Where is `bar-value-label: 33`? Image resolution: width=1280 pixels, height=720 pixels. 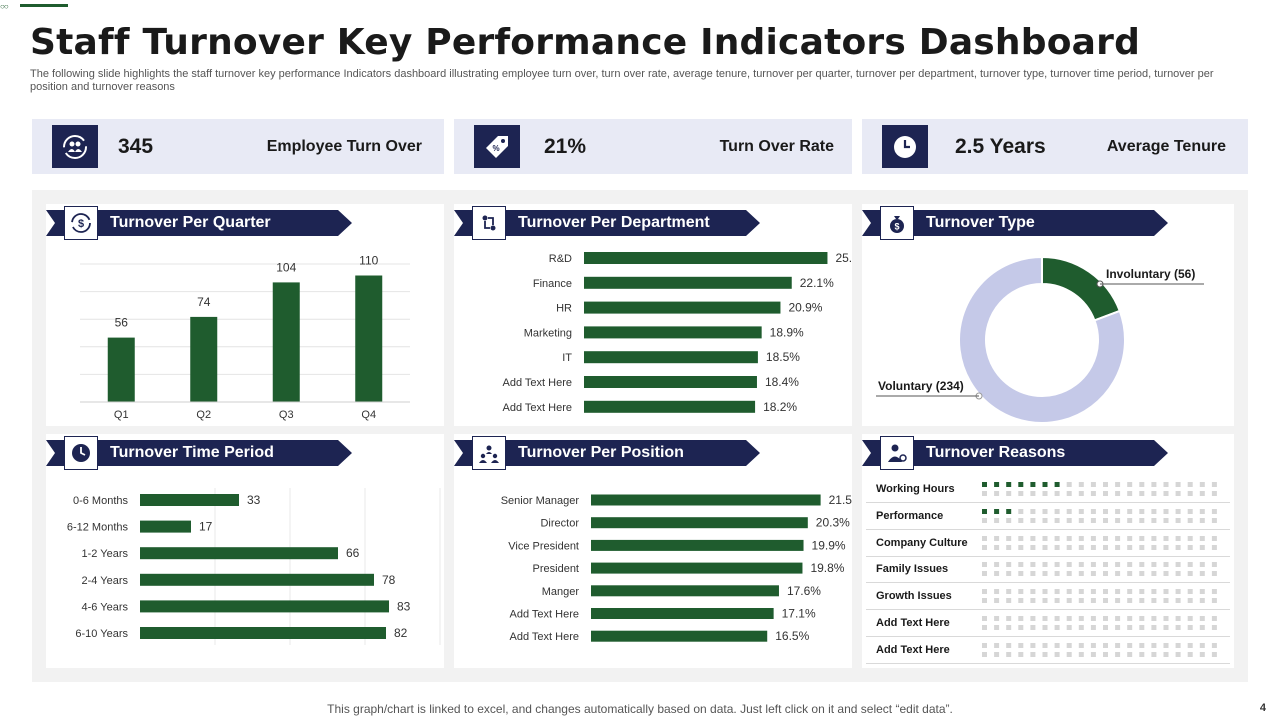 bar-value-label: 33 is located at coordinates (254, 500).